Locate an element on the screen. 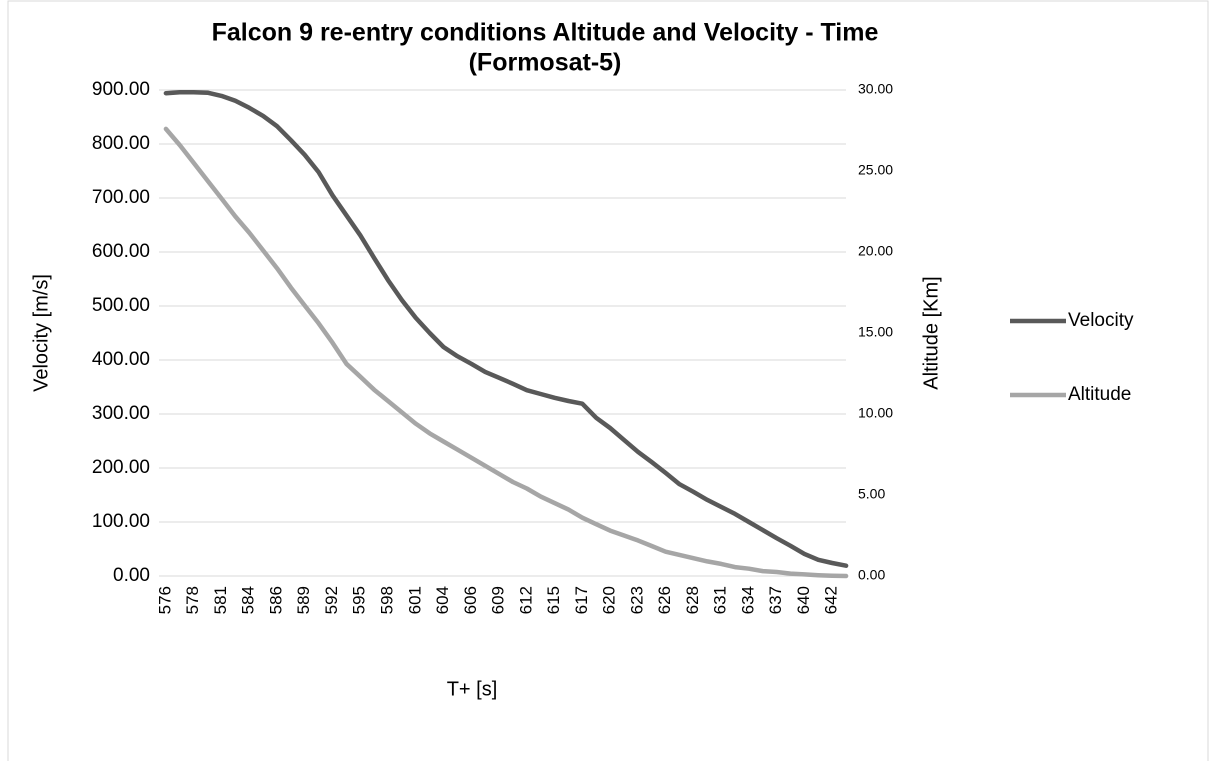 This screenshot has height=761, width=1210. y-tick-label: 700.00 is located at coordinates (121, 197).